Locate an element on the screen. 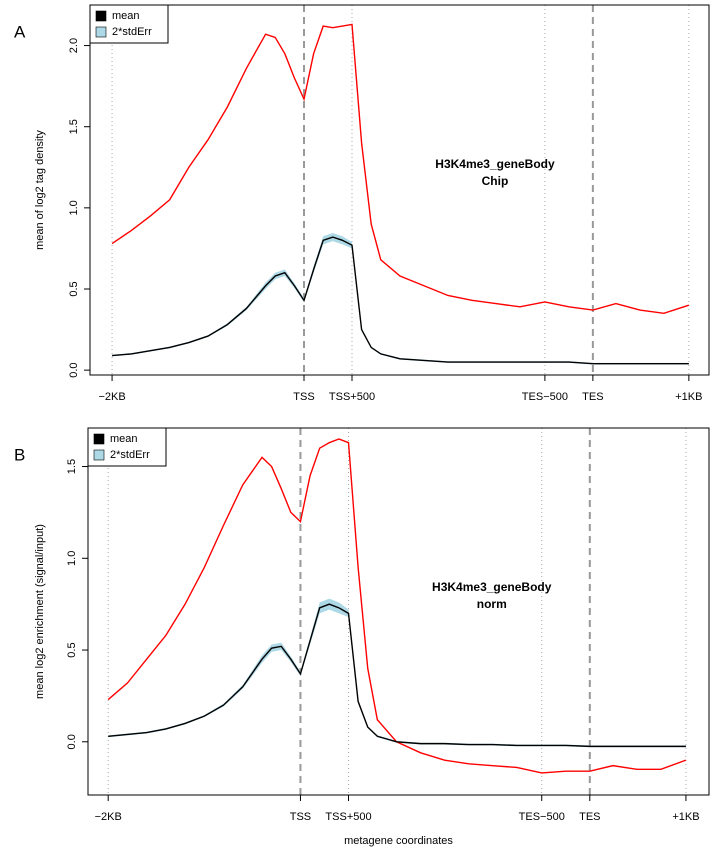  panel-label: A is located at coordinates (20, 31).